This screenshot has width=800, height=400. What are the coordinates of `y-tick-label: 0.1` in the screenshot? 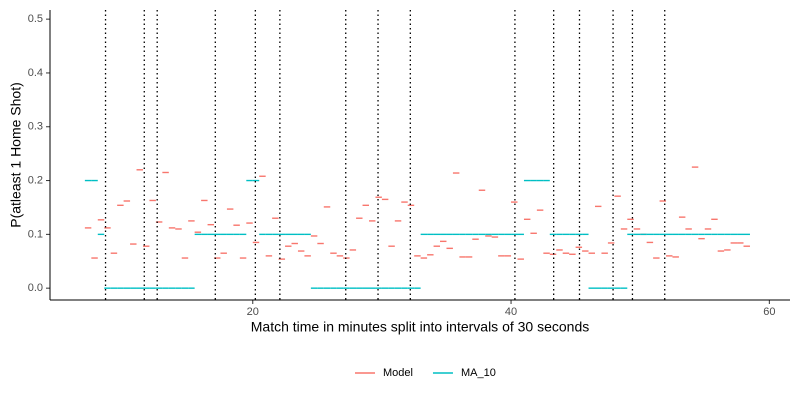 It's located at (35, 234).